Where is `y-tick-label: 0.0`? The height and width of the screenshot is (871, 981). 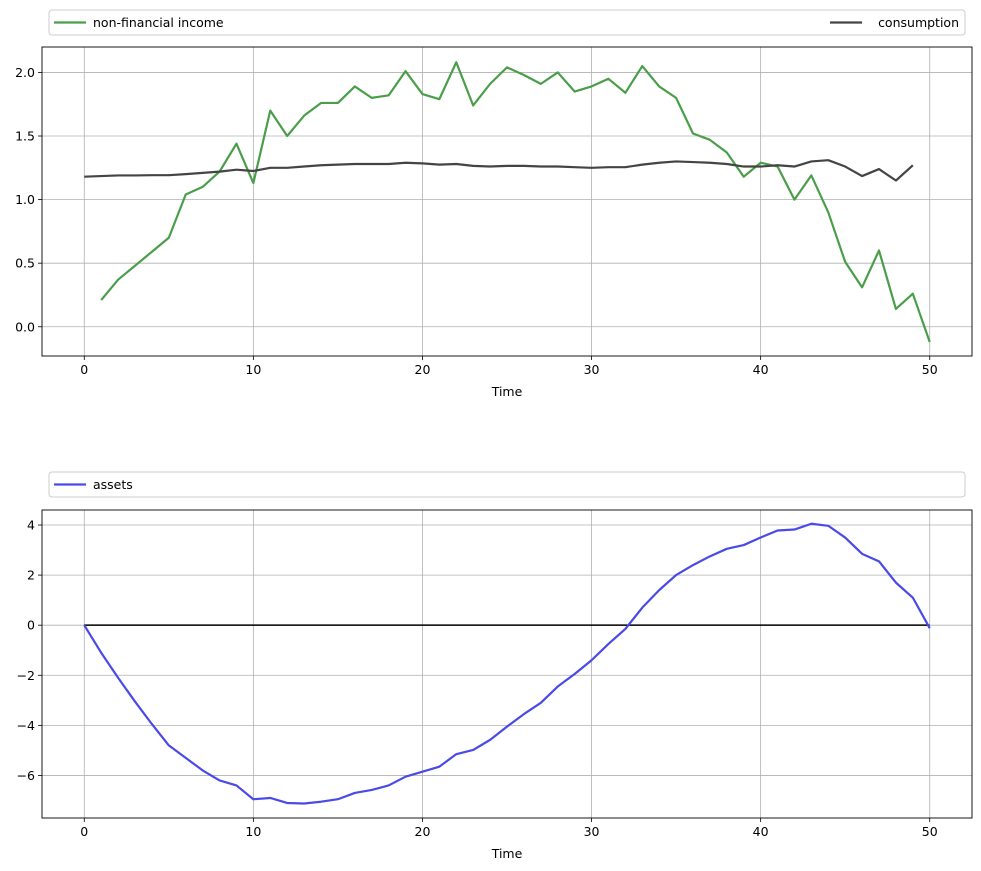 y-tick-label: 0.0 is located at coordinates (25, 326).